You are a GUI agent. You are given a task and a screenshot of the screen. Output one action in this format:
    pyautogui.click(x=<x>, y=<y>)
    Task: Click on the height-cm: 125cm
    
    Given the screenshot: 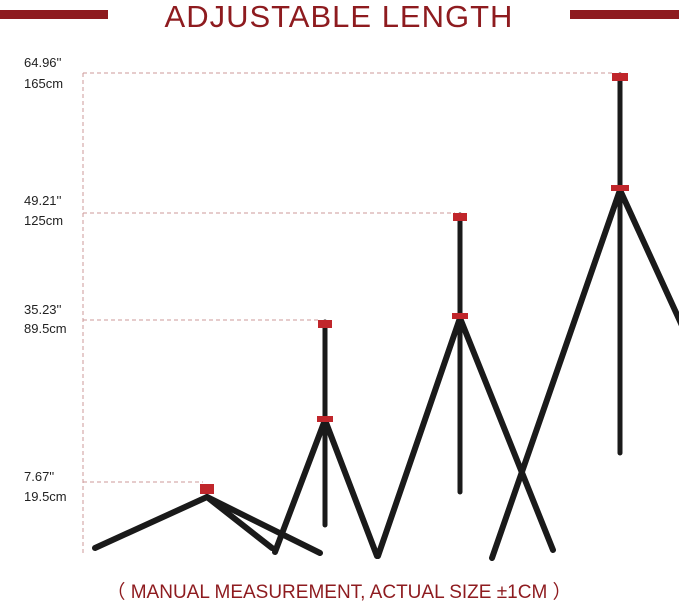 What is the action you would take?
    pyautogui.click(x=43, y=220)
    